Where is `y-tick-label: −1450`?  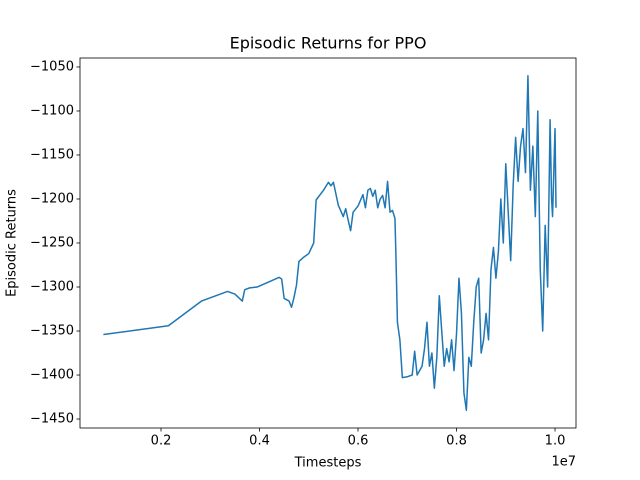 y-tick-label: −1450 is located at coordinates (52, 419).